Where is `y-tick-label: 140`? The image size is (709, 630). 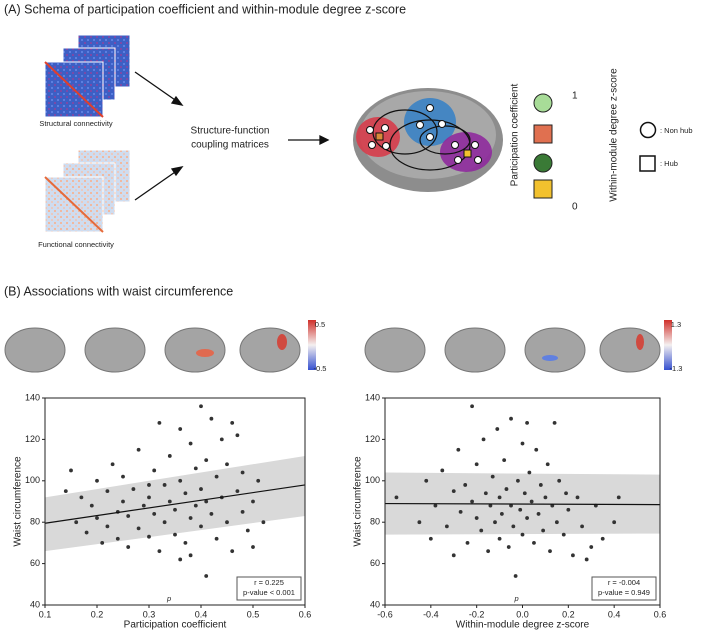 y-tick-label: 140 is located at coordinates (32, 397).